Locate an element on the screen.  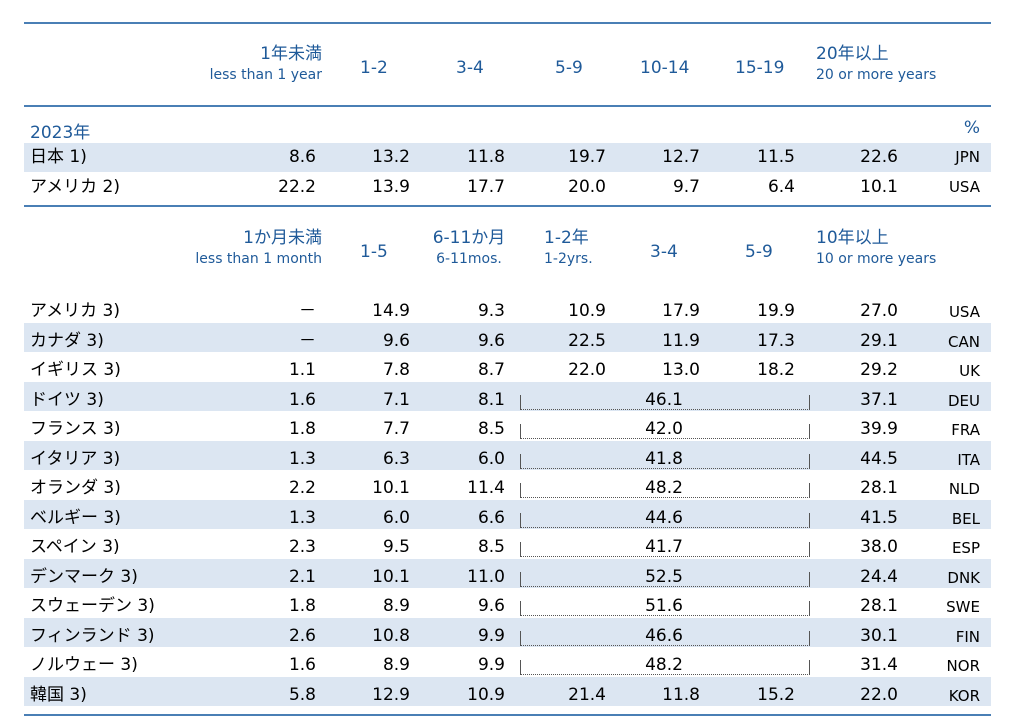
row-label: 日本 1) is located at coordinates (58, 157).